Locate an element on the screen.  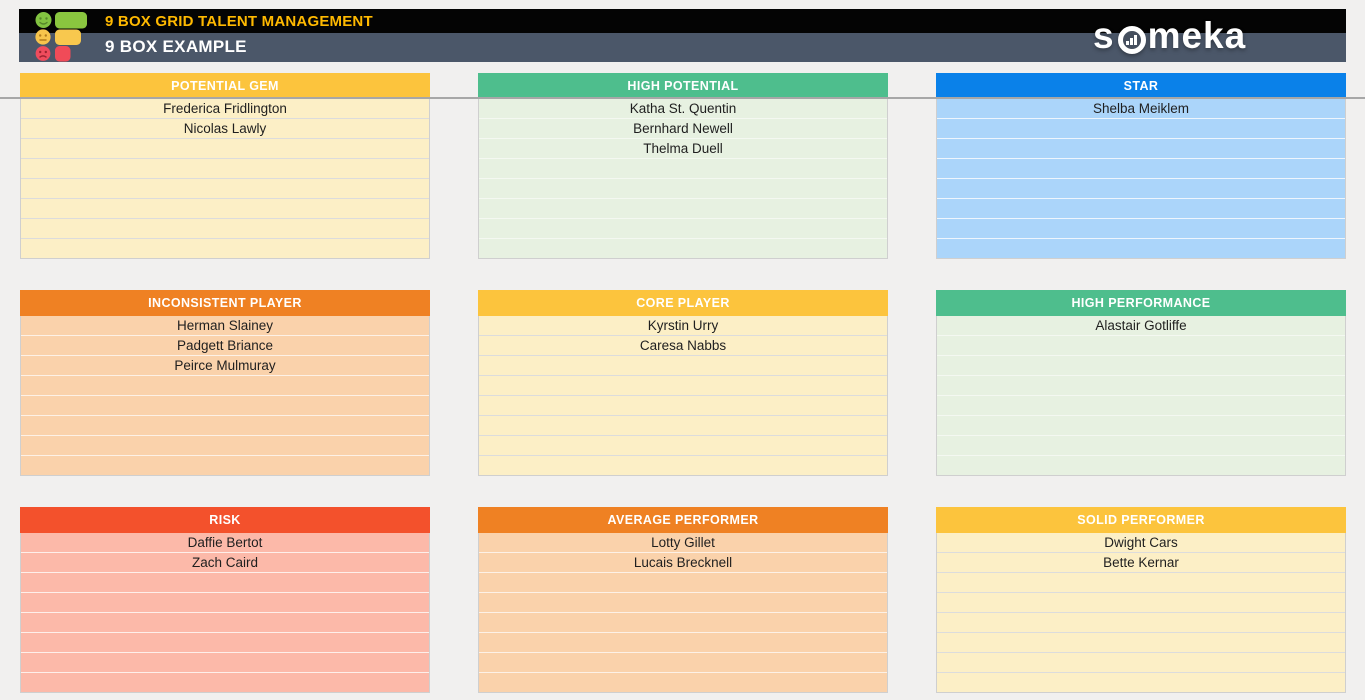
member-cell: Peirce Mulmuray is located at coordinates (225, 366).